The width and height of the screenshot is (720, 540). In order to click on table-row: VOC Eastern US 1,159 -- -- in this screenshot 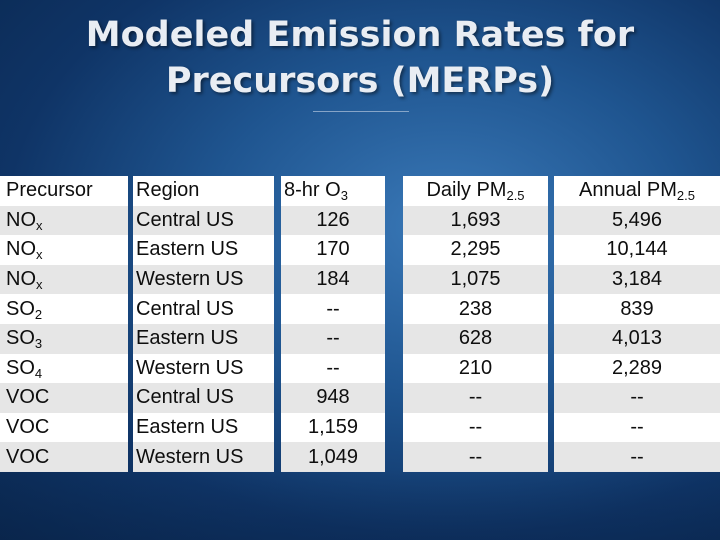, I will do `click(360, 427)`.